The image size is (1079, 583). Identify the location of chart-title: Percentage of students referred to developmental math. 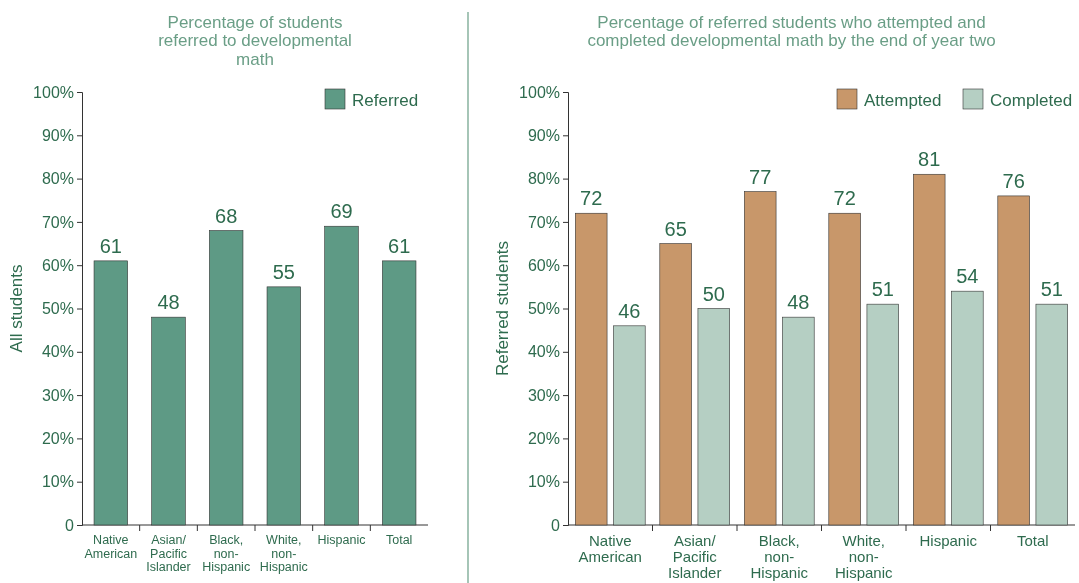
(255, 41).